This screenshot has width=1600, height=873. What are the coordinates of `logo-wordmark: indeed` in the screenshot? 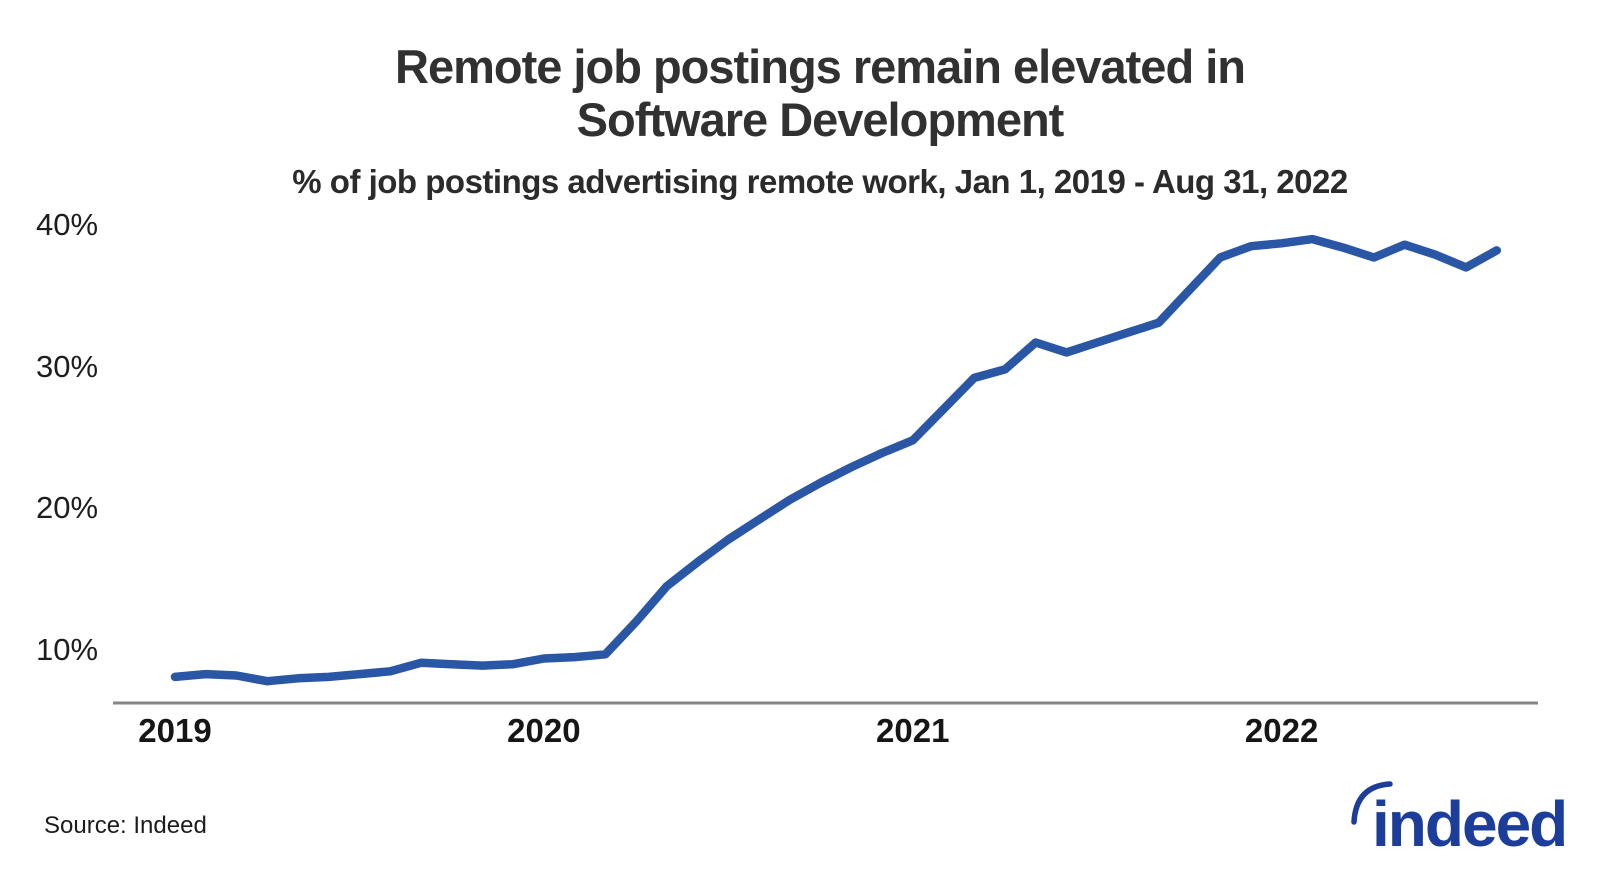 It's located at (1469, 824).